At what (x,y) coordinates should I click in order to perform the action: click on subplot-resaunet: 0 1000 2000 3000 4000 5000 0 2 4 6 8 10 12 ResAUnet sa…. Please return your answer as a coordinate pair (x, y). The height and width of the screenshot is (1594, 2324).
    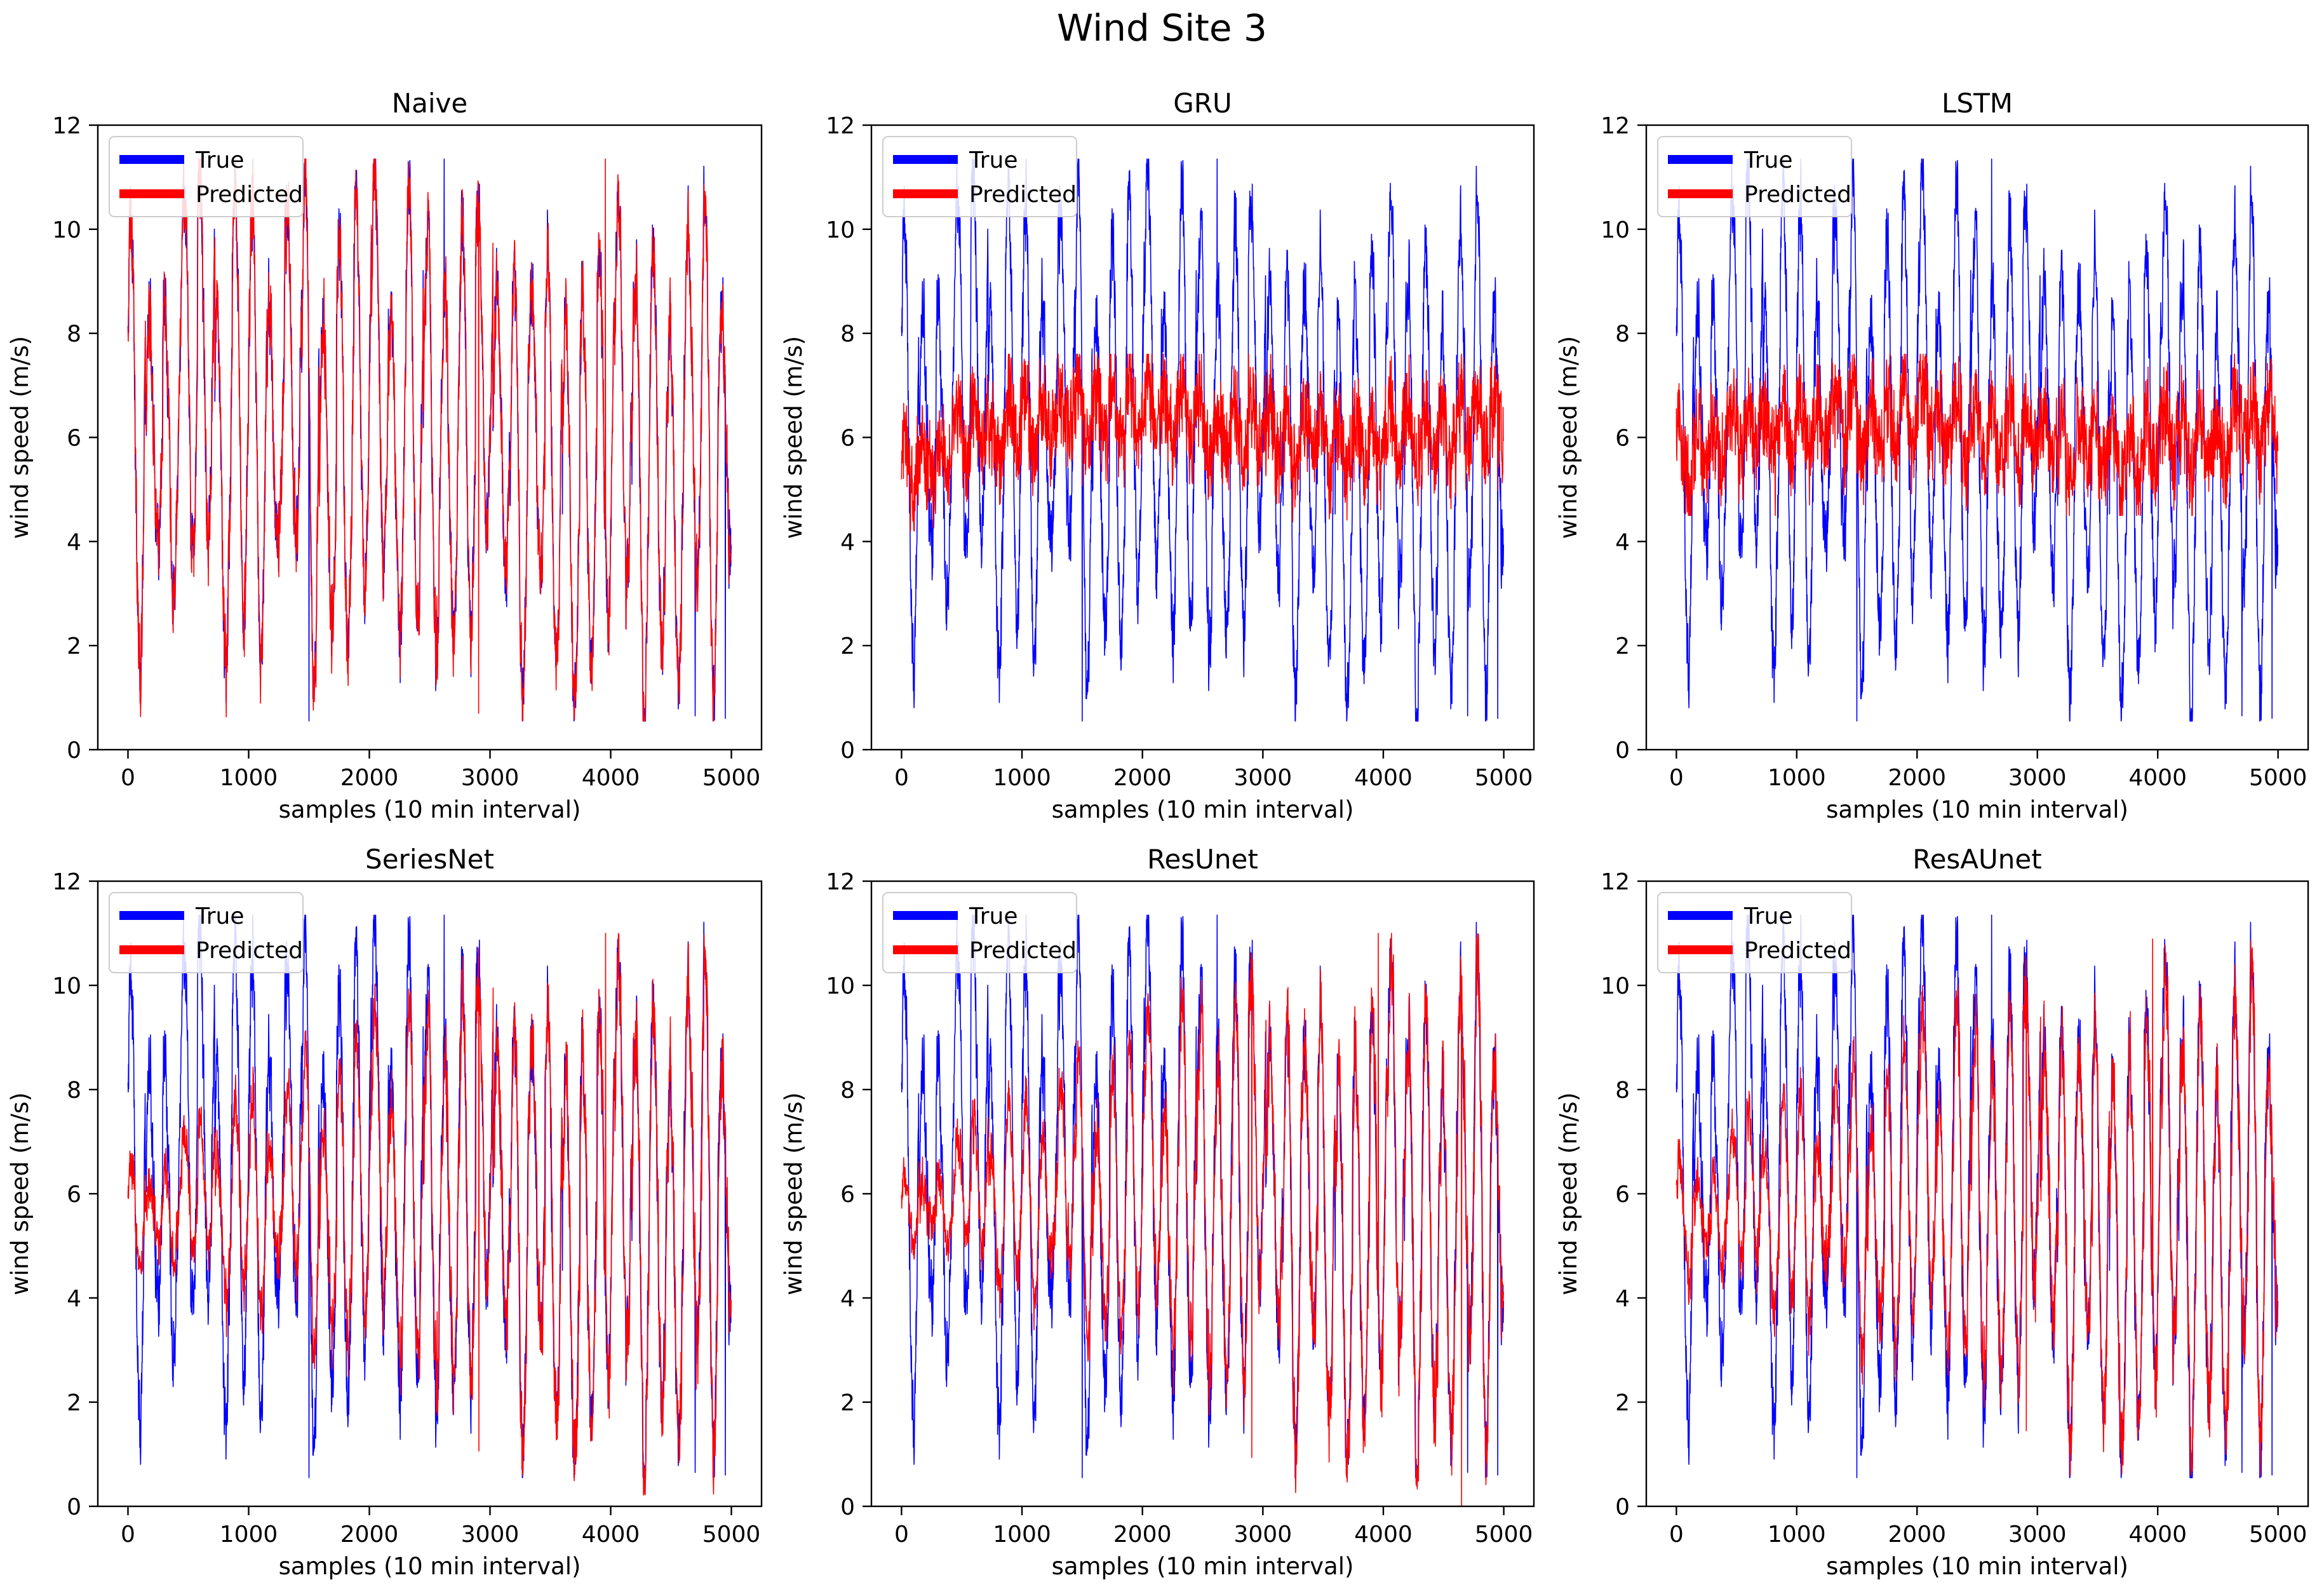
    Looking at the image, I should click on (1932, 1212).